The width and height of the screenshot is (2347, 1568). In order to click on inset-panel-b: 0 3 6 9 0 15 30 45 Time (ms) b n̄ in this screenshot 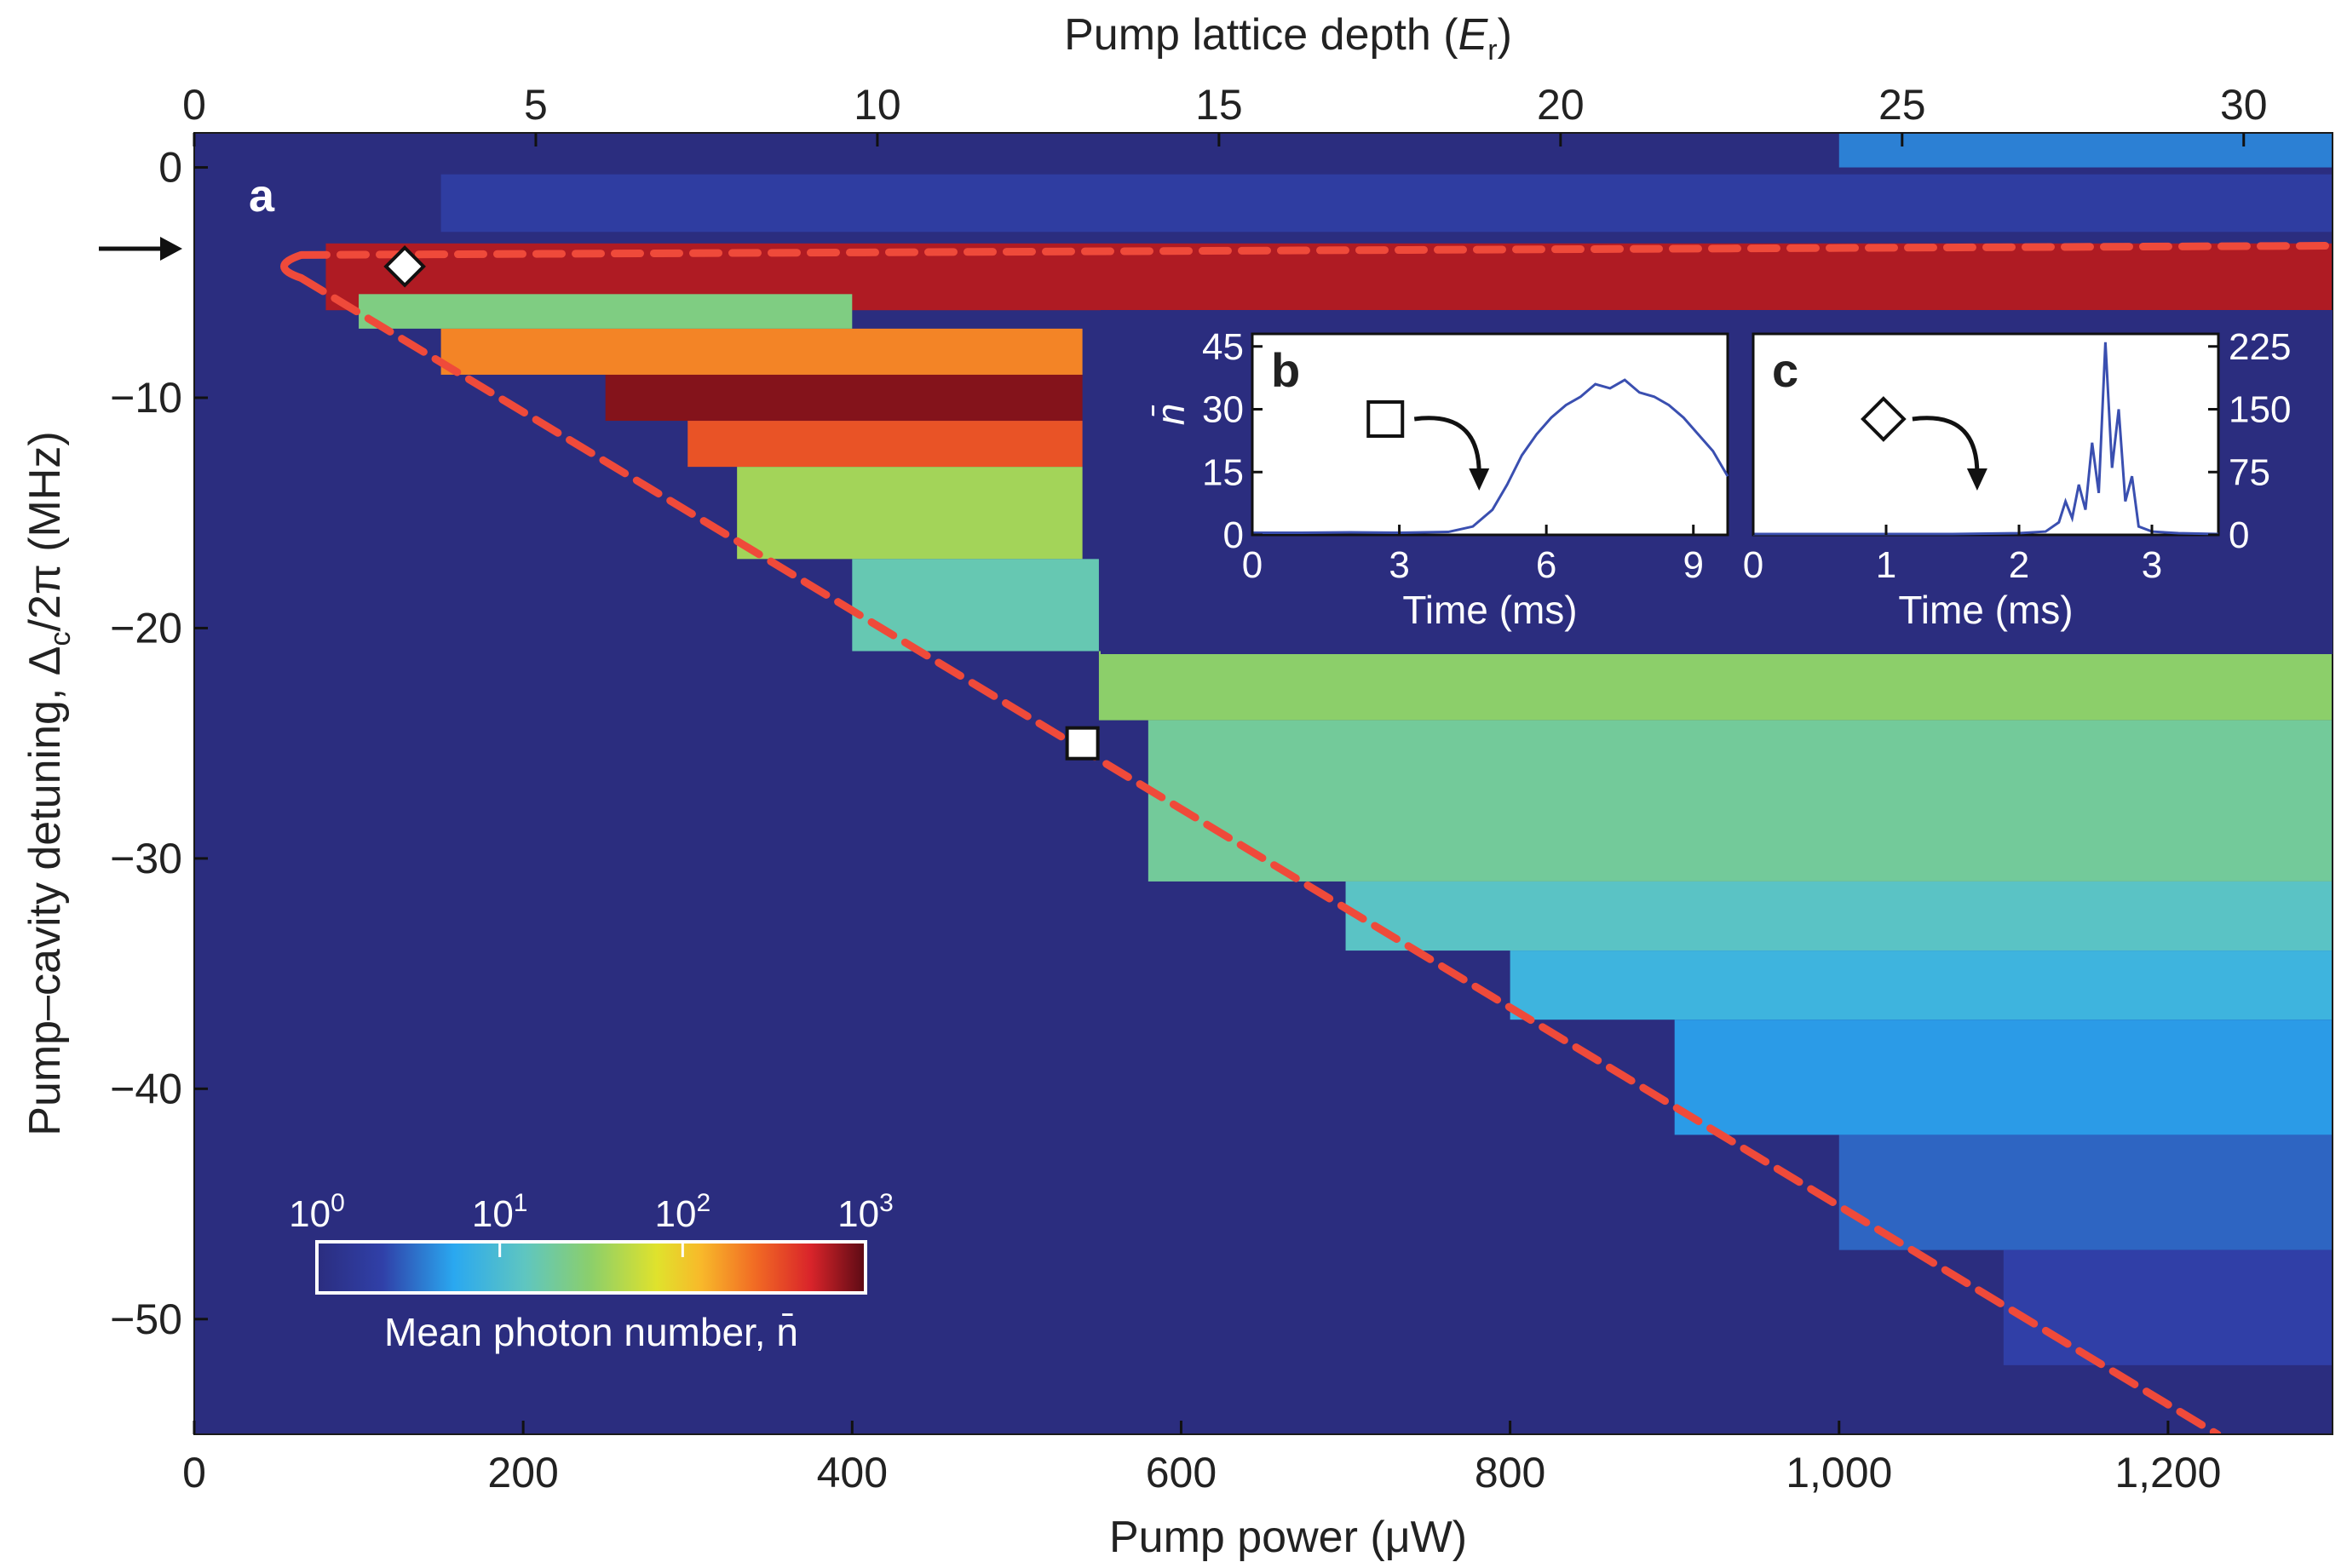, I will do `click(1439, 479)`.